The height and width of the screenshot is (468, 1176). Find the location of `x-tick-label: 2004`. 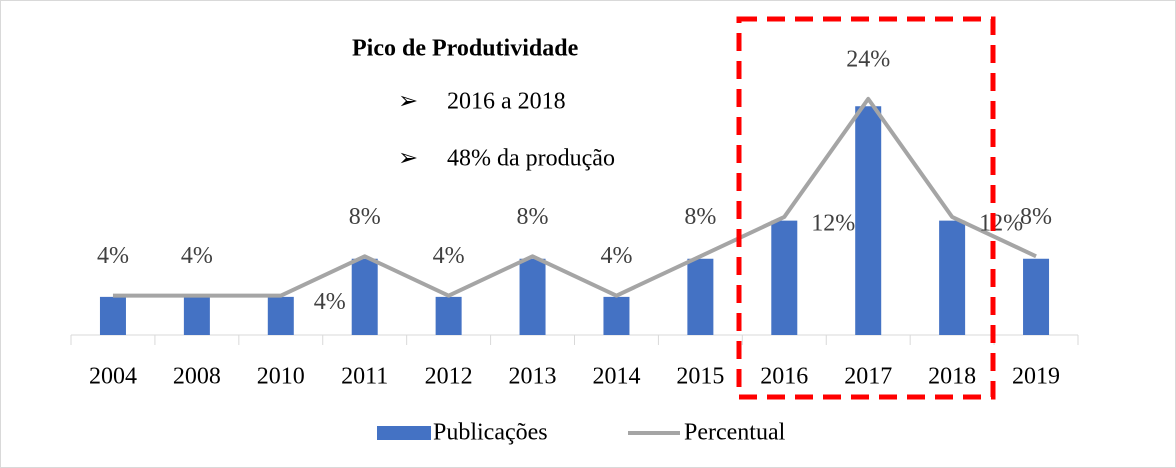

x-tick-label: 2004 is located at coordinates (113, 377).